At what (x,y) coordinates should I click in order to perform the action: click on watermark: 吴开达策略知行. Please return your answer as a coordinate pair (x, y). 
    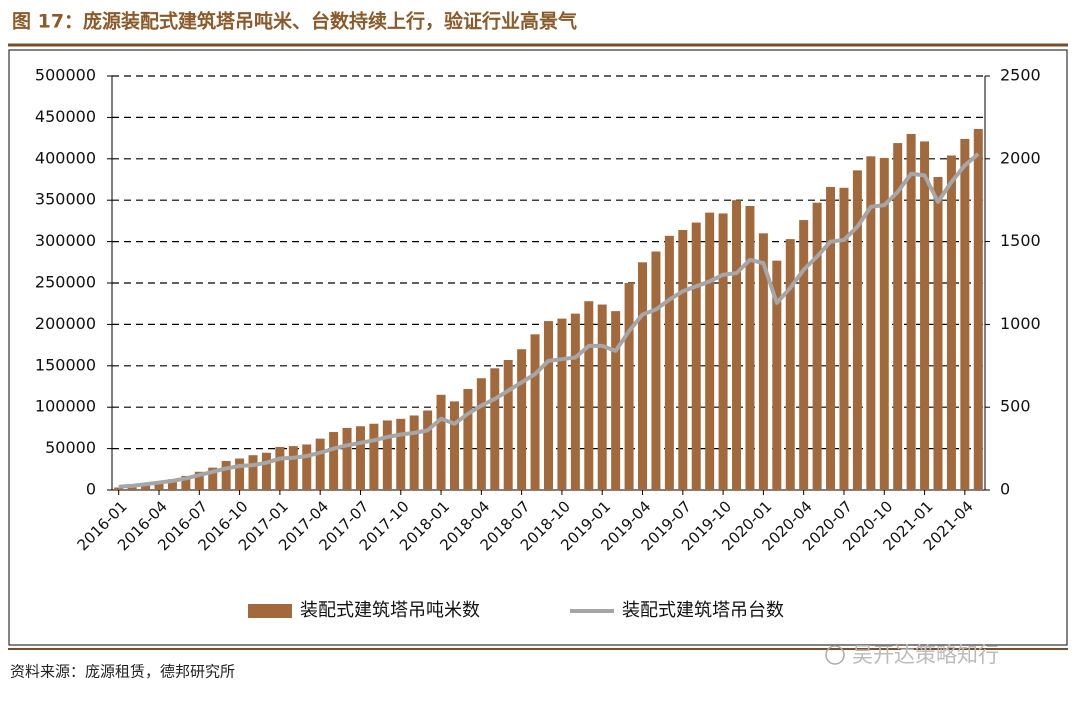
    Looking at the image, I should click on (925, 655).